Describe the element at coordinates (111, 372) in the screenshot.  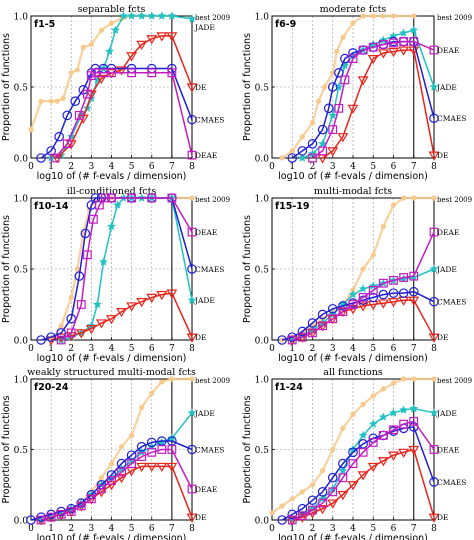
I see `chart-title: weakly structured multi-modal fcts` at that location.